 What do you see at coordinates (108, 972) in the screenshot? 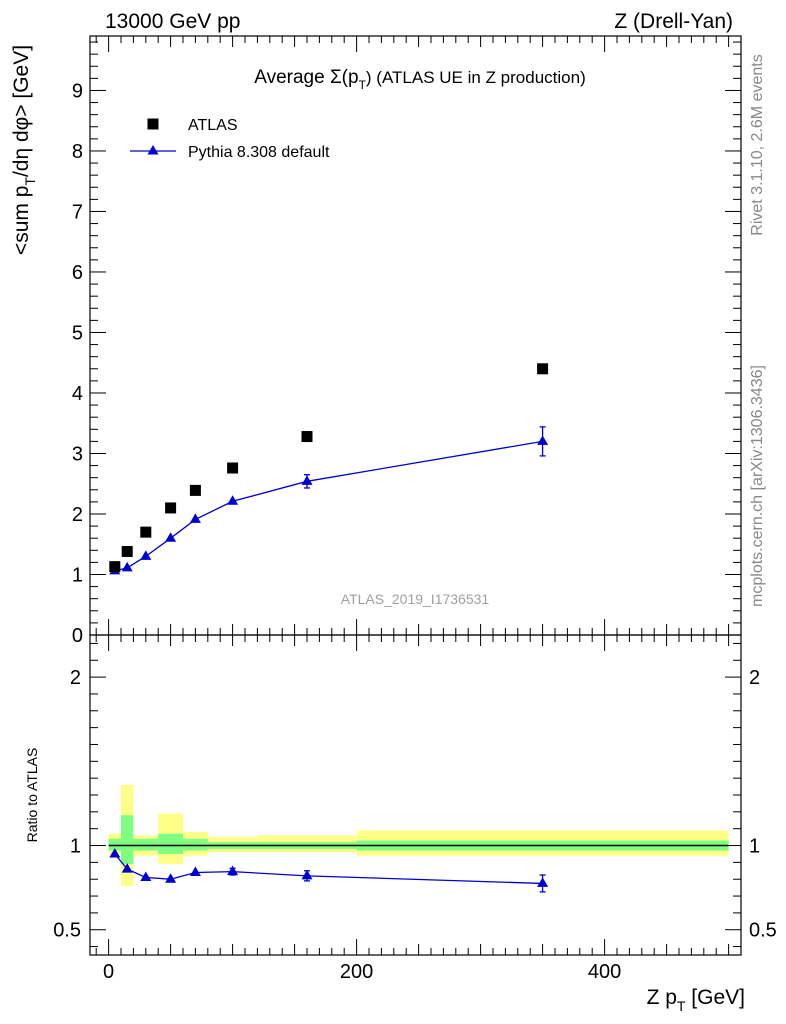
I see `xtick-label: 0` at bounding box center [108, 972].